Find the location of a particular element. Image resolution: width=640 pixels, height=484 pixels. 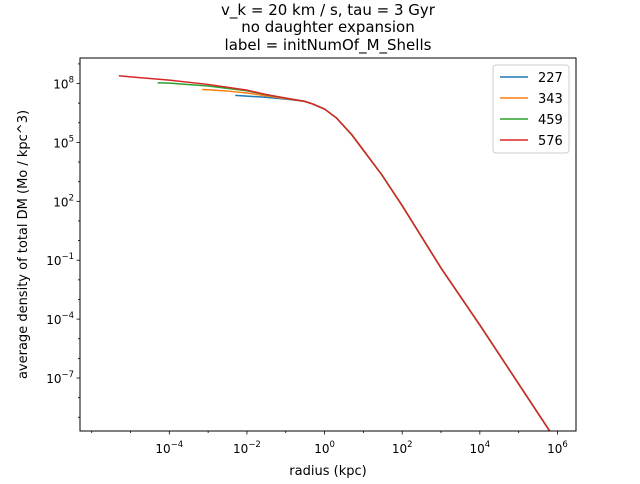

x-axis-ticks: 10⁻⁴ 10⁻² 10⁰ 10² 10⁴ 10⁶ is located at coordinates (329, 443).